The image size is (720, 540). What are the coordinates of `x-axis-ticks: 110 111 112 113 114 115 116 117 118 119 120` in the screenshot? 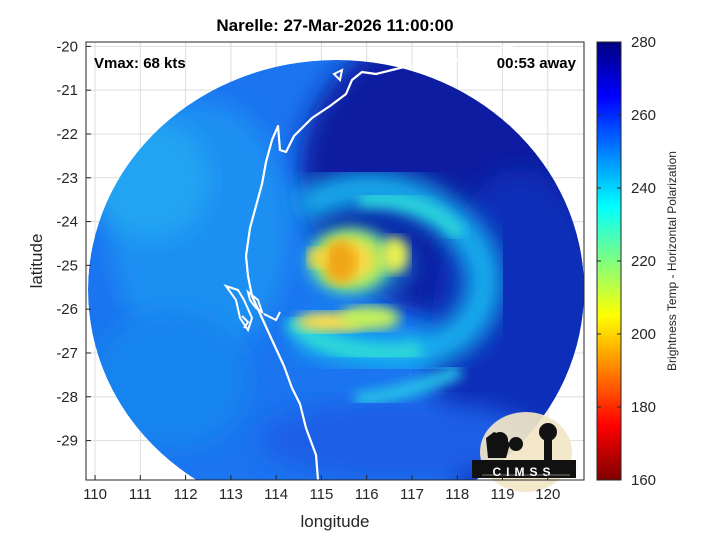 It's located at (321, 489).